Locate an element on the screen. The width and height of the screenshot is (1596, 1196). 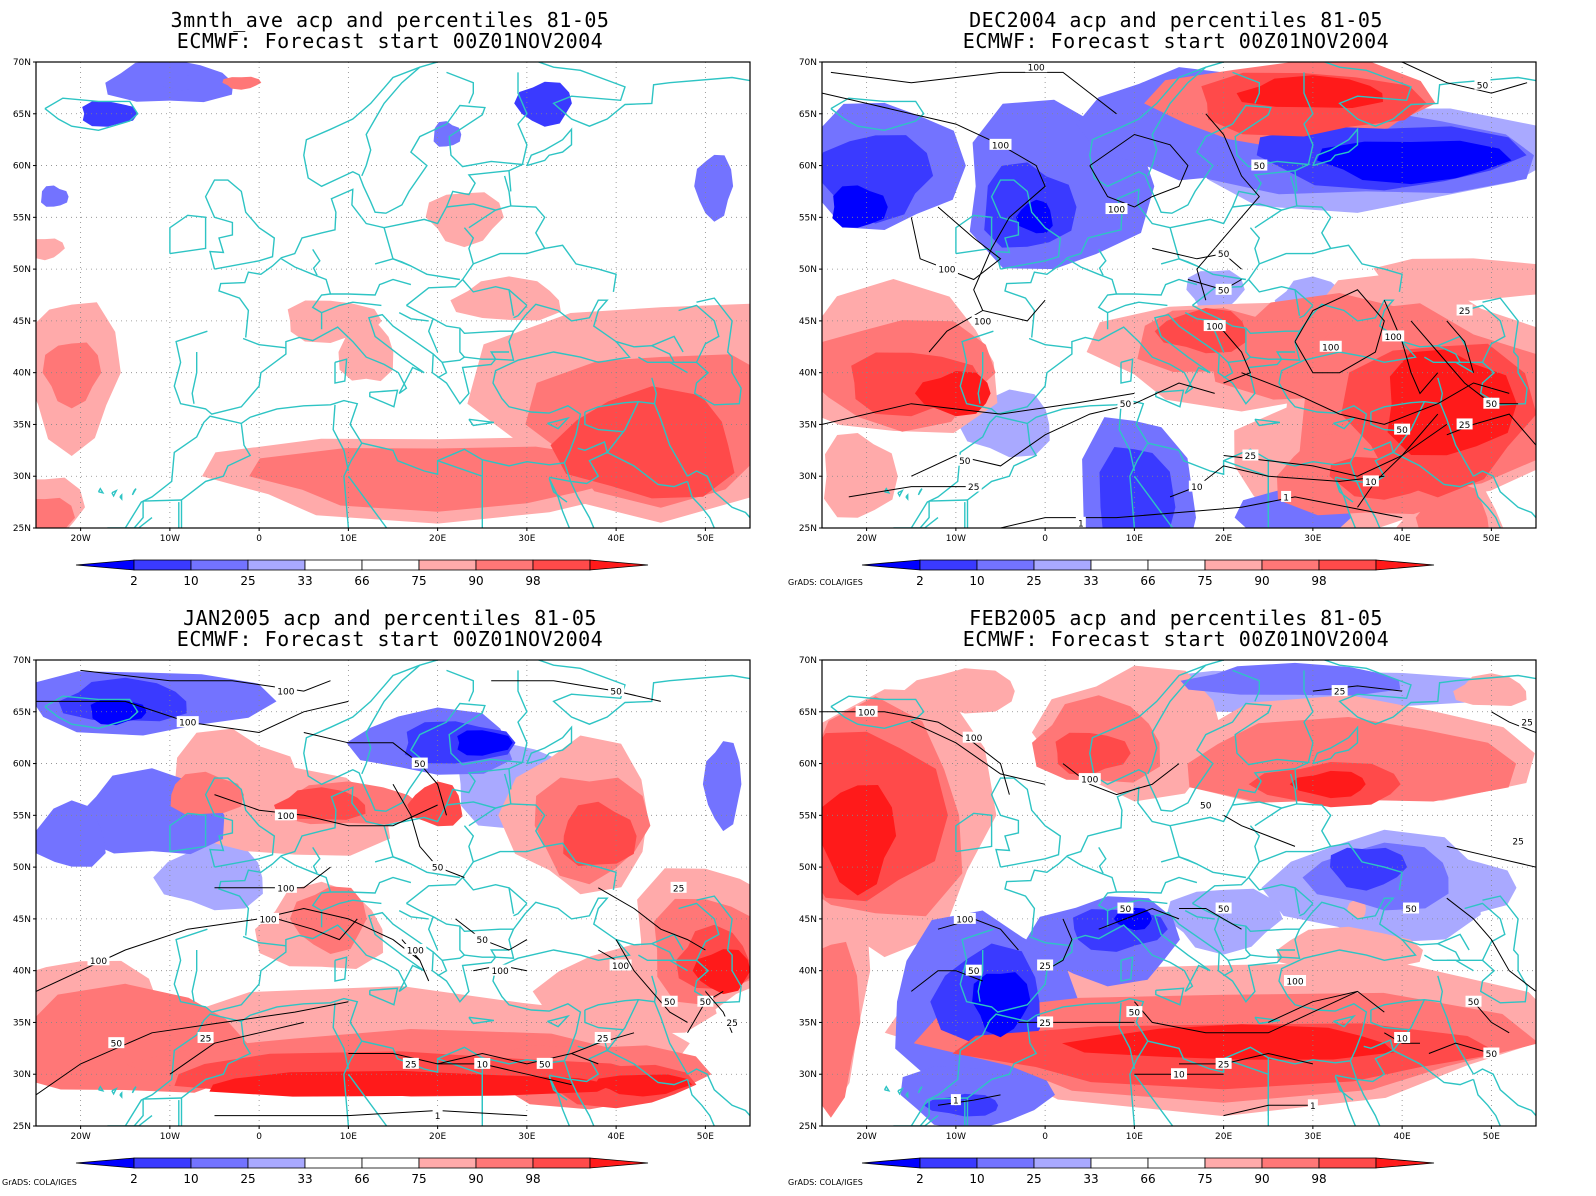
lat-tick-label: 50N is located at coordinates (22, 270).